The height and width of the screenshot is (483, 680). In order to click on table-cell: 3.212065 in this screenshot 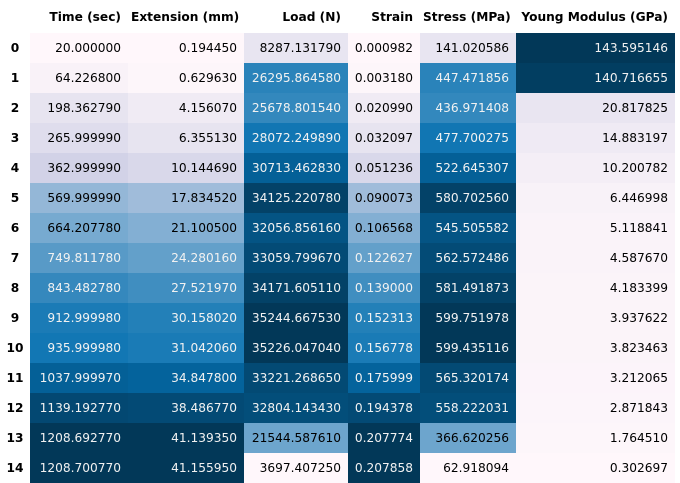, I will do `click(595, 378)`.